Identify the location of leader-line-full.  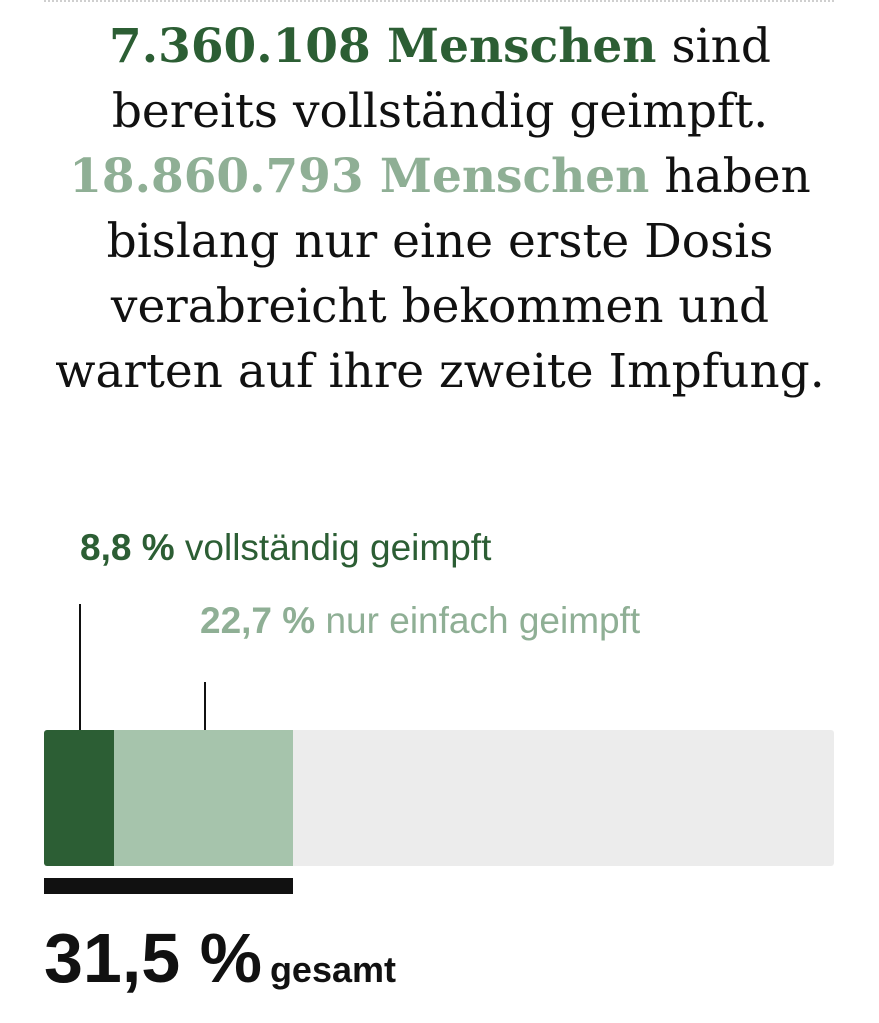
(80, 667).